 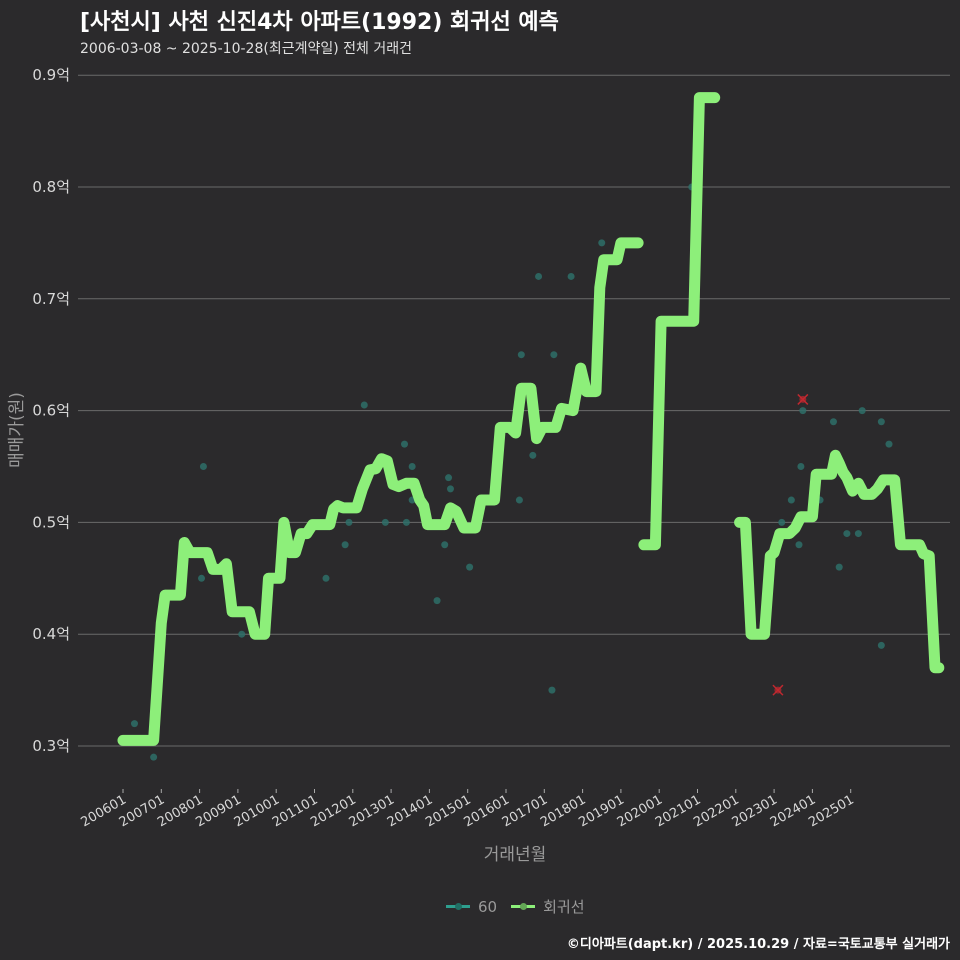 I want to click on legend-label-regression: 회귀선, so click(x=564, y=907).